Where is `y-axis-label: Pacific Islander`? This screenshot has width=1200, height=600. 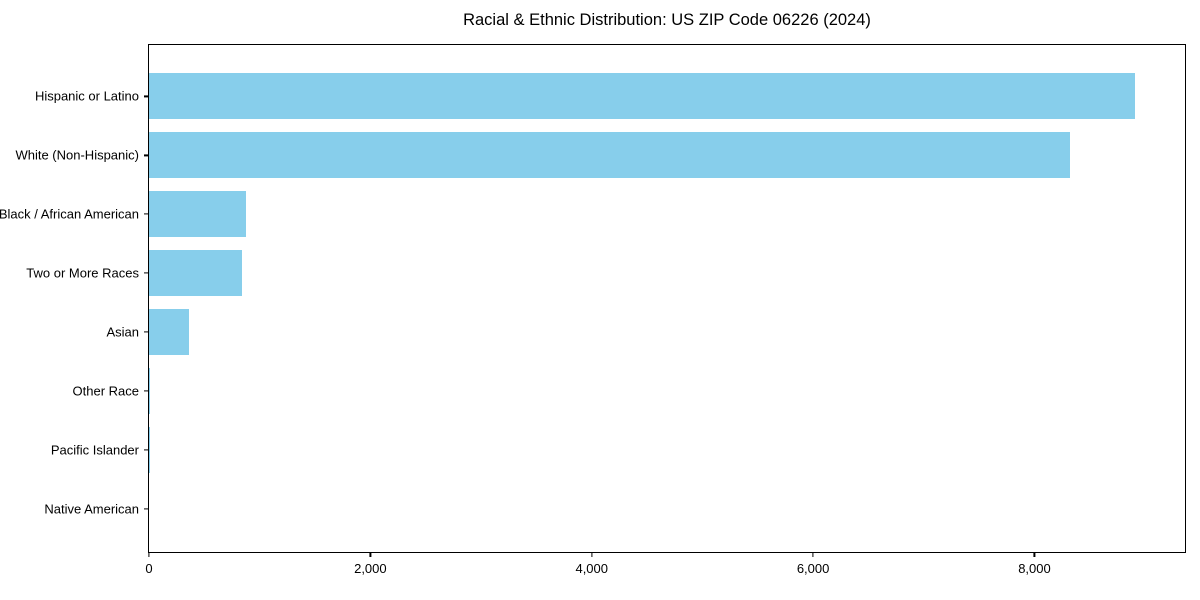 y-axis-label: Pacific Islander is located at coordinates (94, 450).